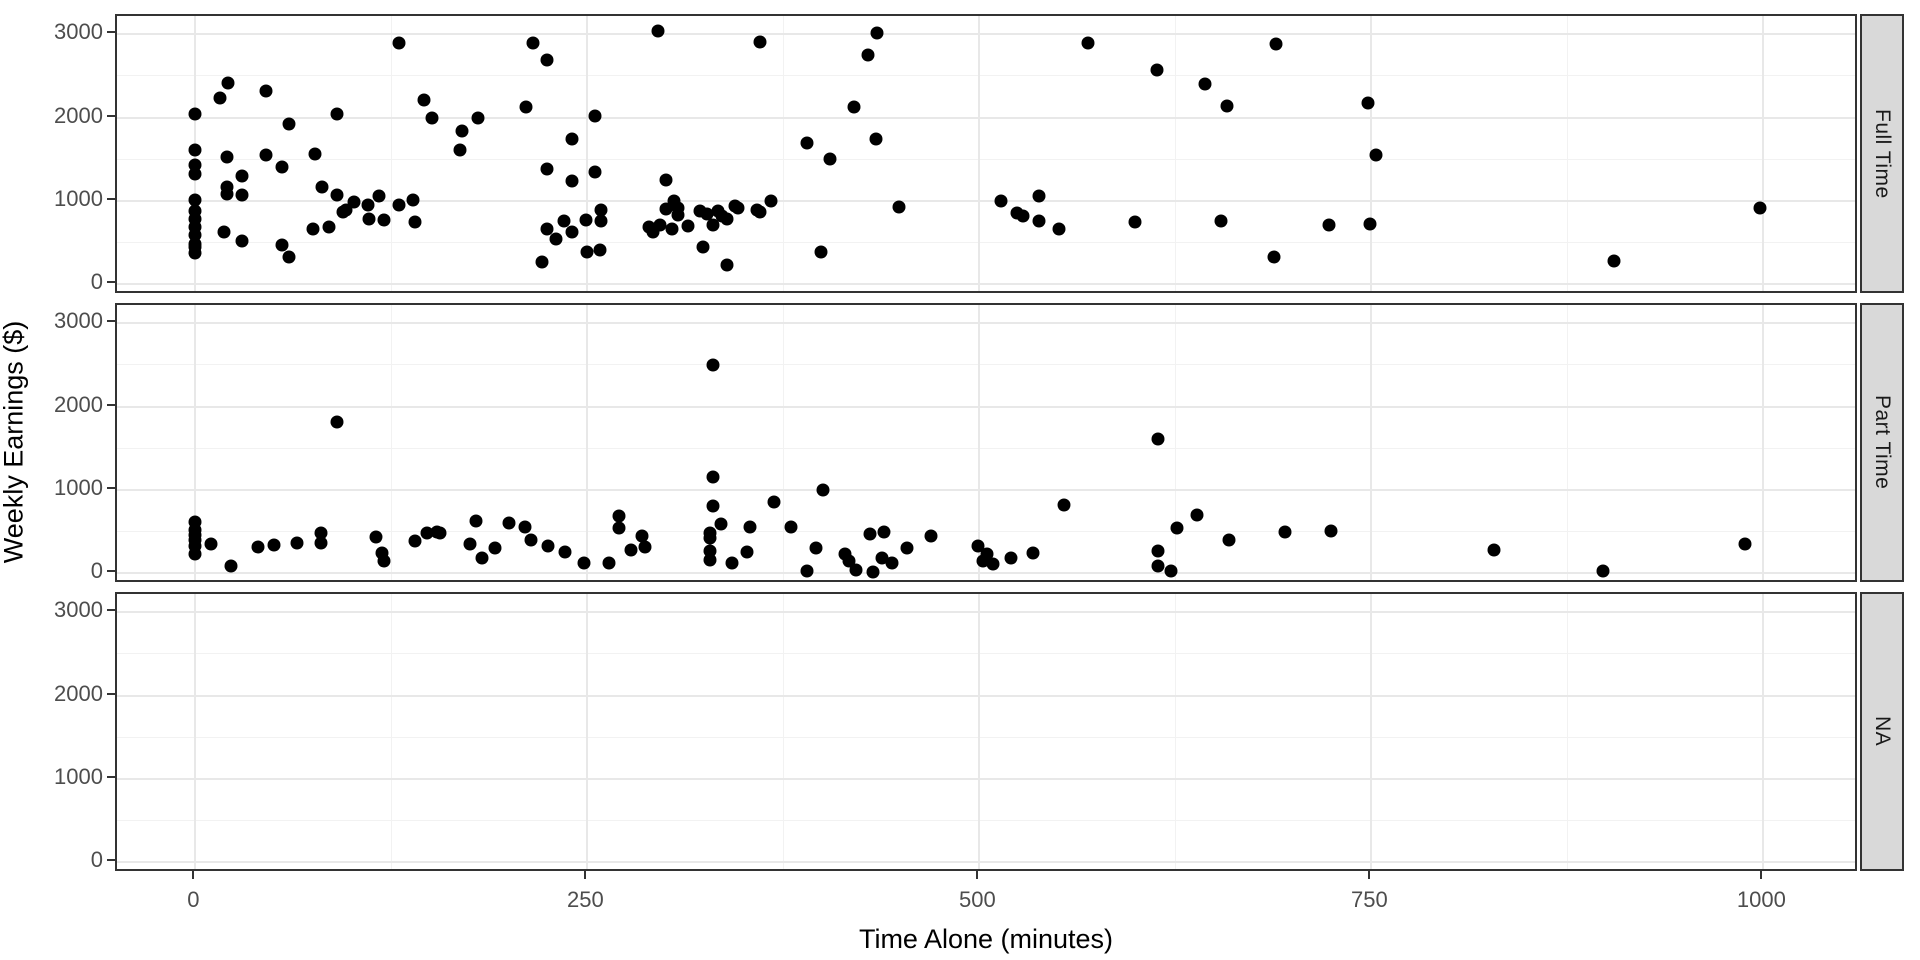  What do you see at coordinates (14, 442) in the screenshot?
I see `y-axis-title: Weekly Earnings ($)` at bounding box center [14, 442].